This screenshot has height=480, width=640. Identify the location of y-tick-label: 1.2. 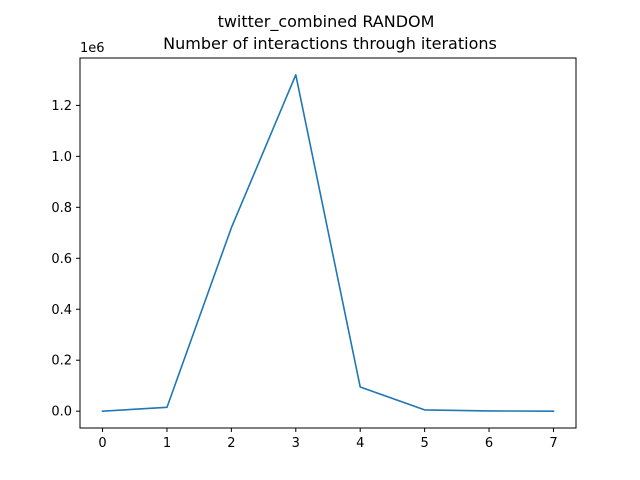
(61, 106).